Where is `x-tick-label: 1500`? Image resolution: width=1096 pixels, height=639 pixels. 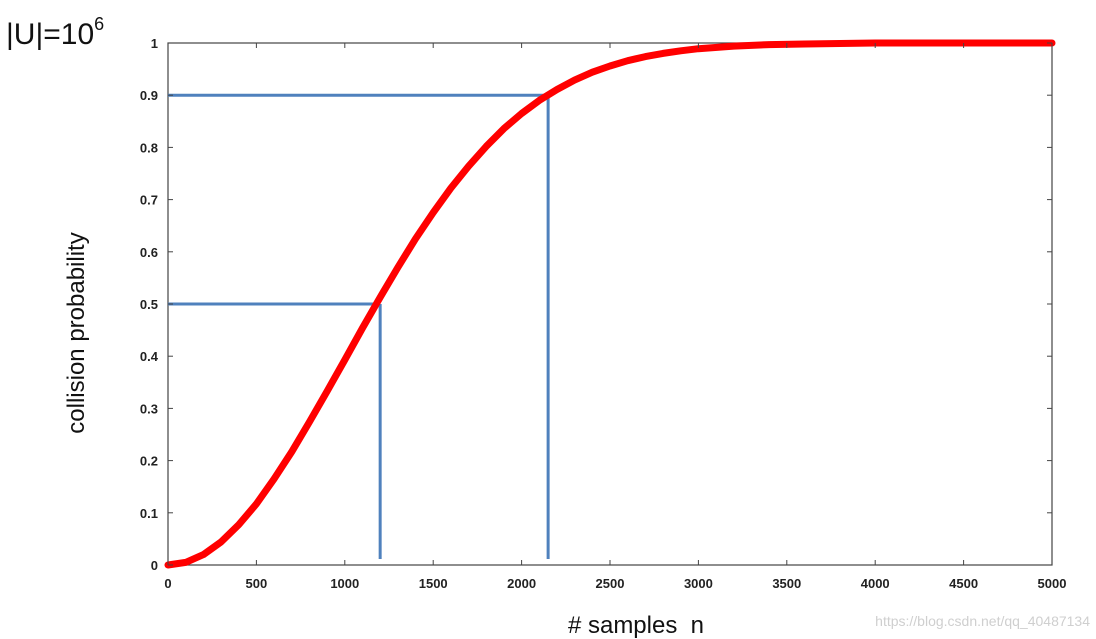
x-tick-label: 1500 is located at coordinates (433, 583).